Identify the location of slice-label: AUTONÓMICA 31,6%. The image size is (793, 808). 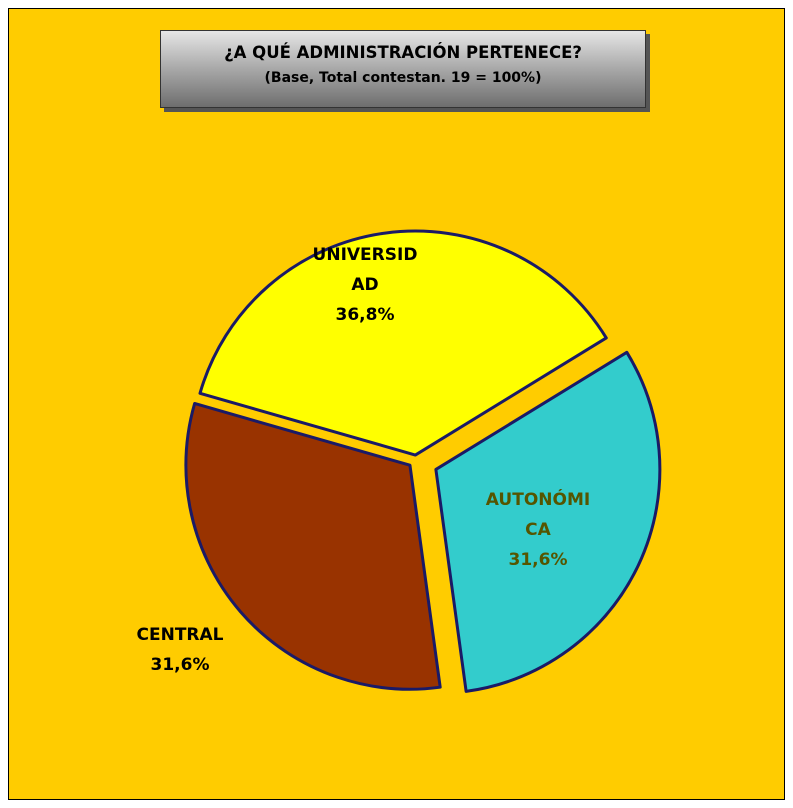
(538, 530).